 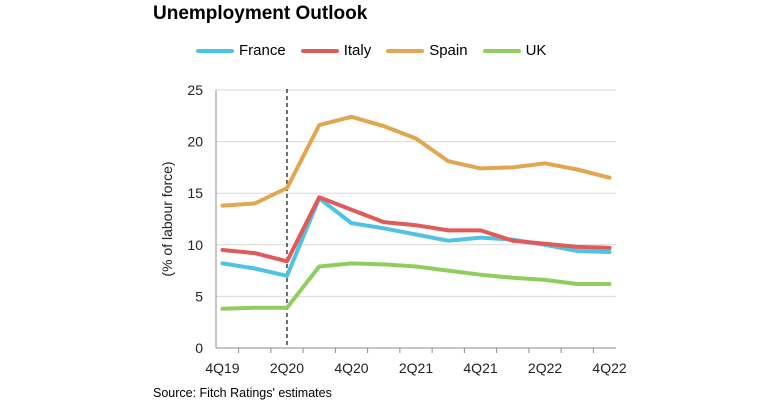 What do you see at coordinates (195, 142) in the screenshot?
I see `y-tick-label: 20` at bounding box center [195, 142].